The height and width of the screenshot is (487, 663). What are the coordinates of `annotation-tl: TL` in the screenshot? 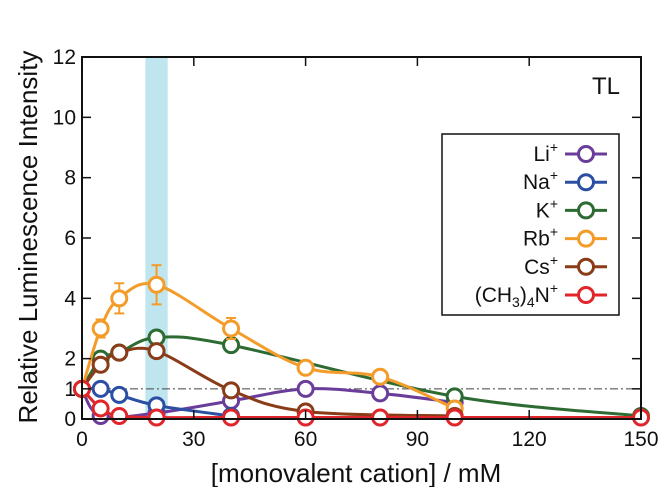 It's located at (606, 86).